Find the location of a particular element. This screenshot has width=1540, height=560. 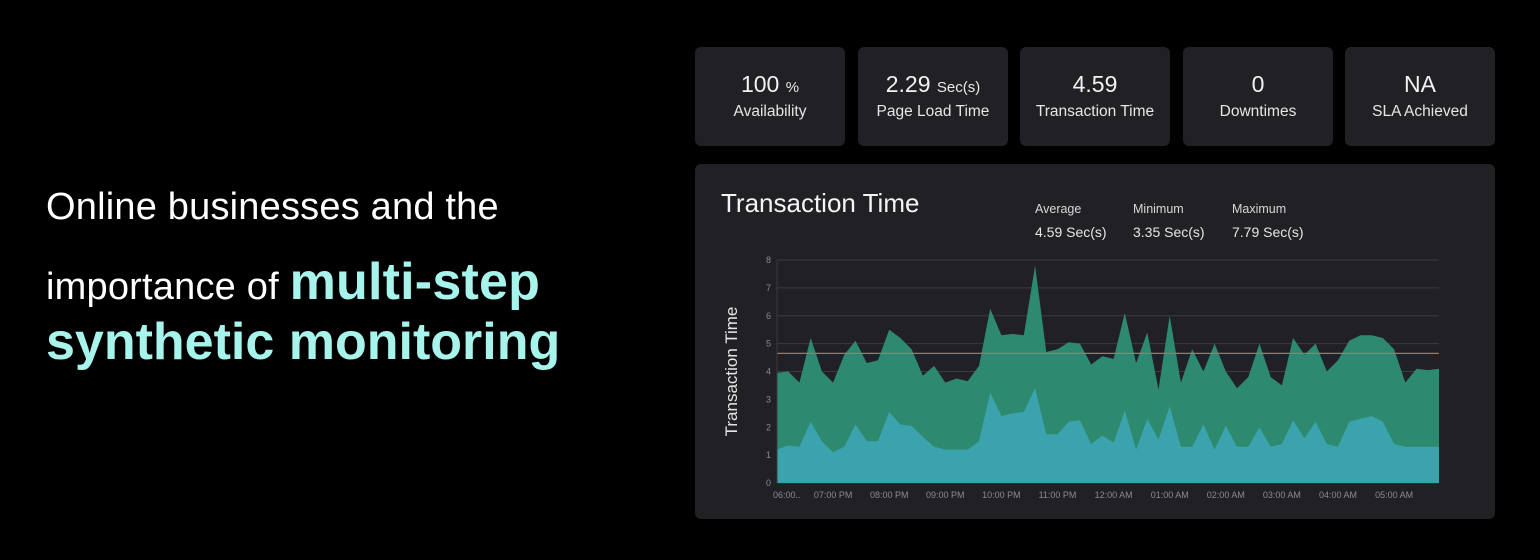

headline-accent-1: multi-step is located at coordinates (415, 282).